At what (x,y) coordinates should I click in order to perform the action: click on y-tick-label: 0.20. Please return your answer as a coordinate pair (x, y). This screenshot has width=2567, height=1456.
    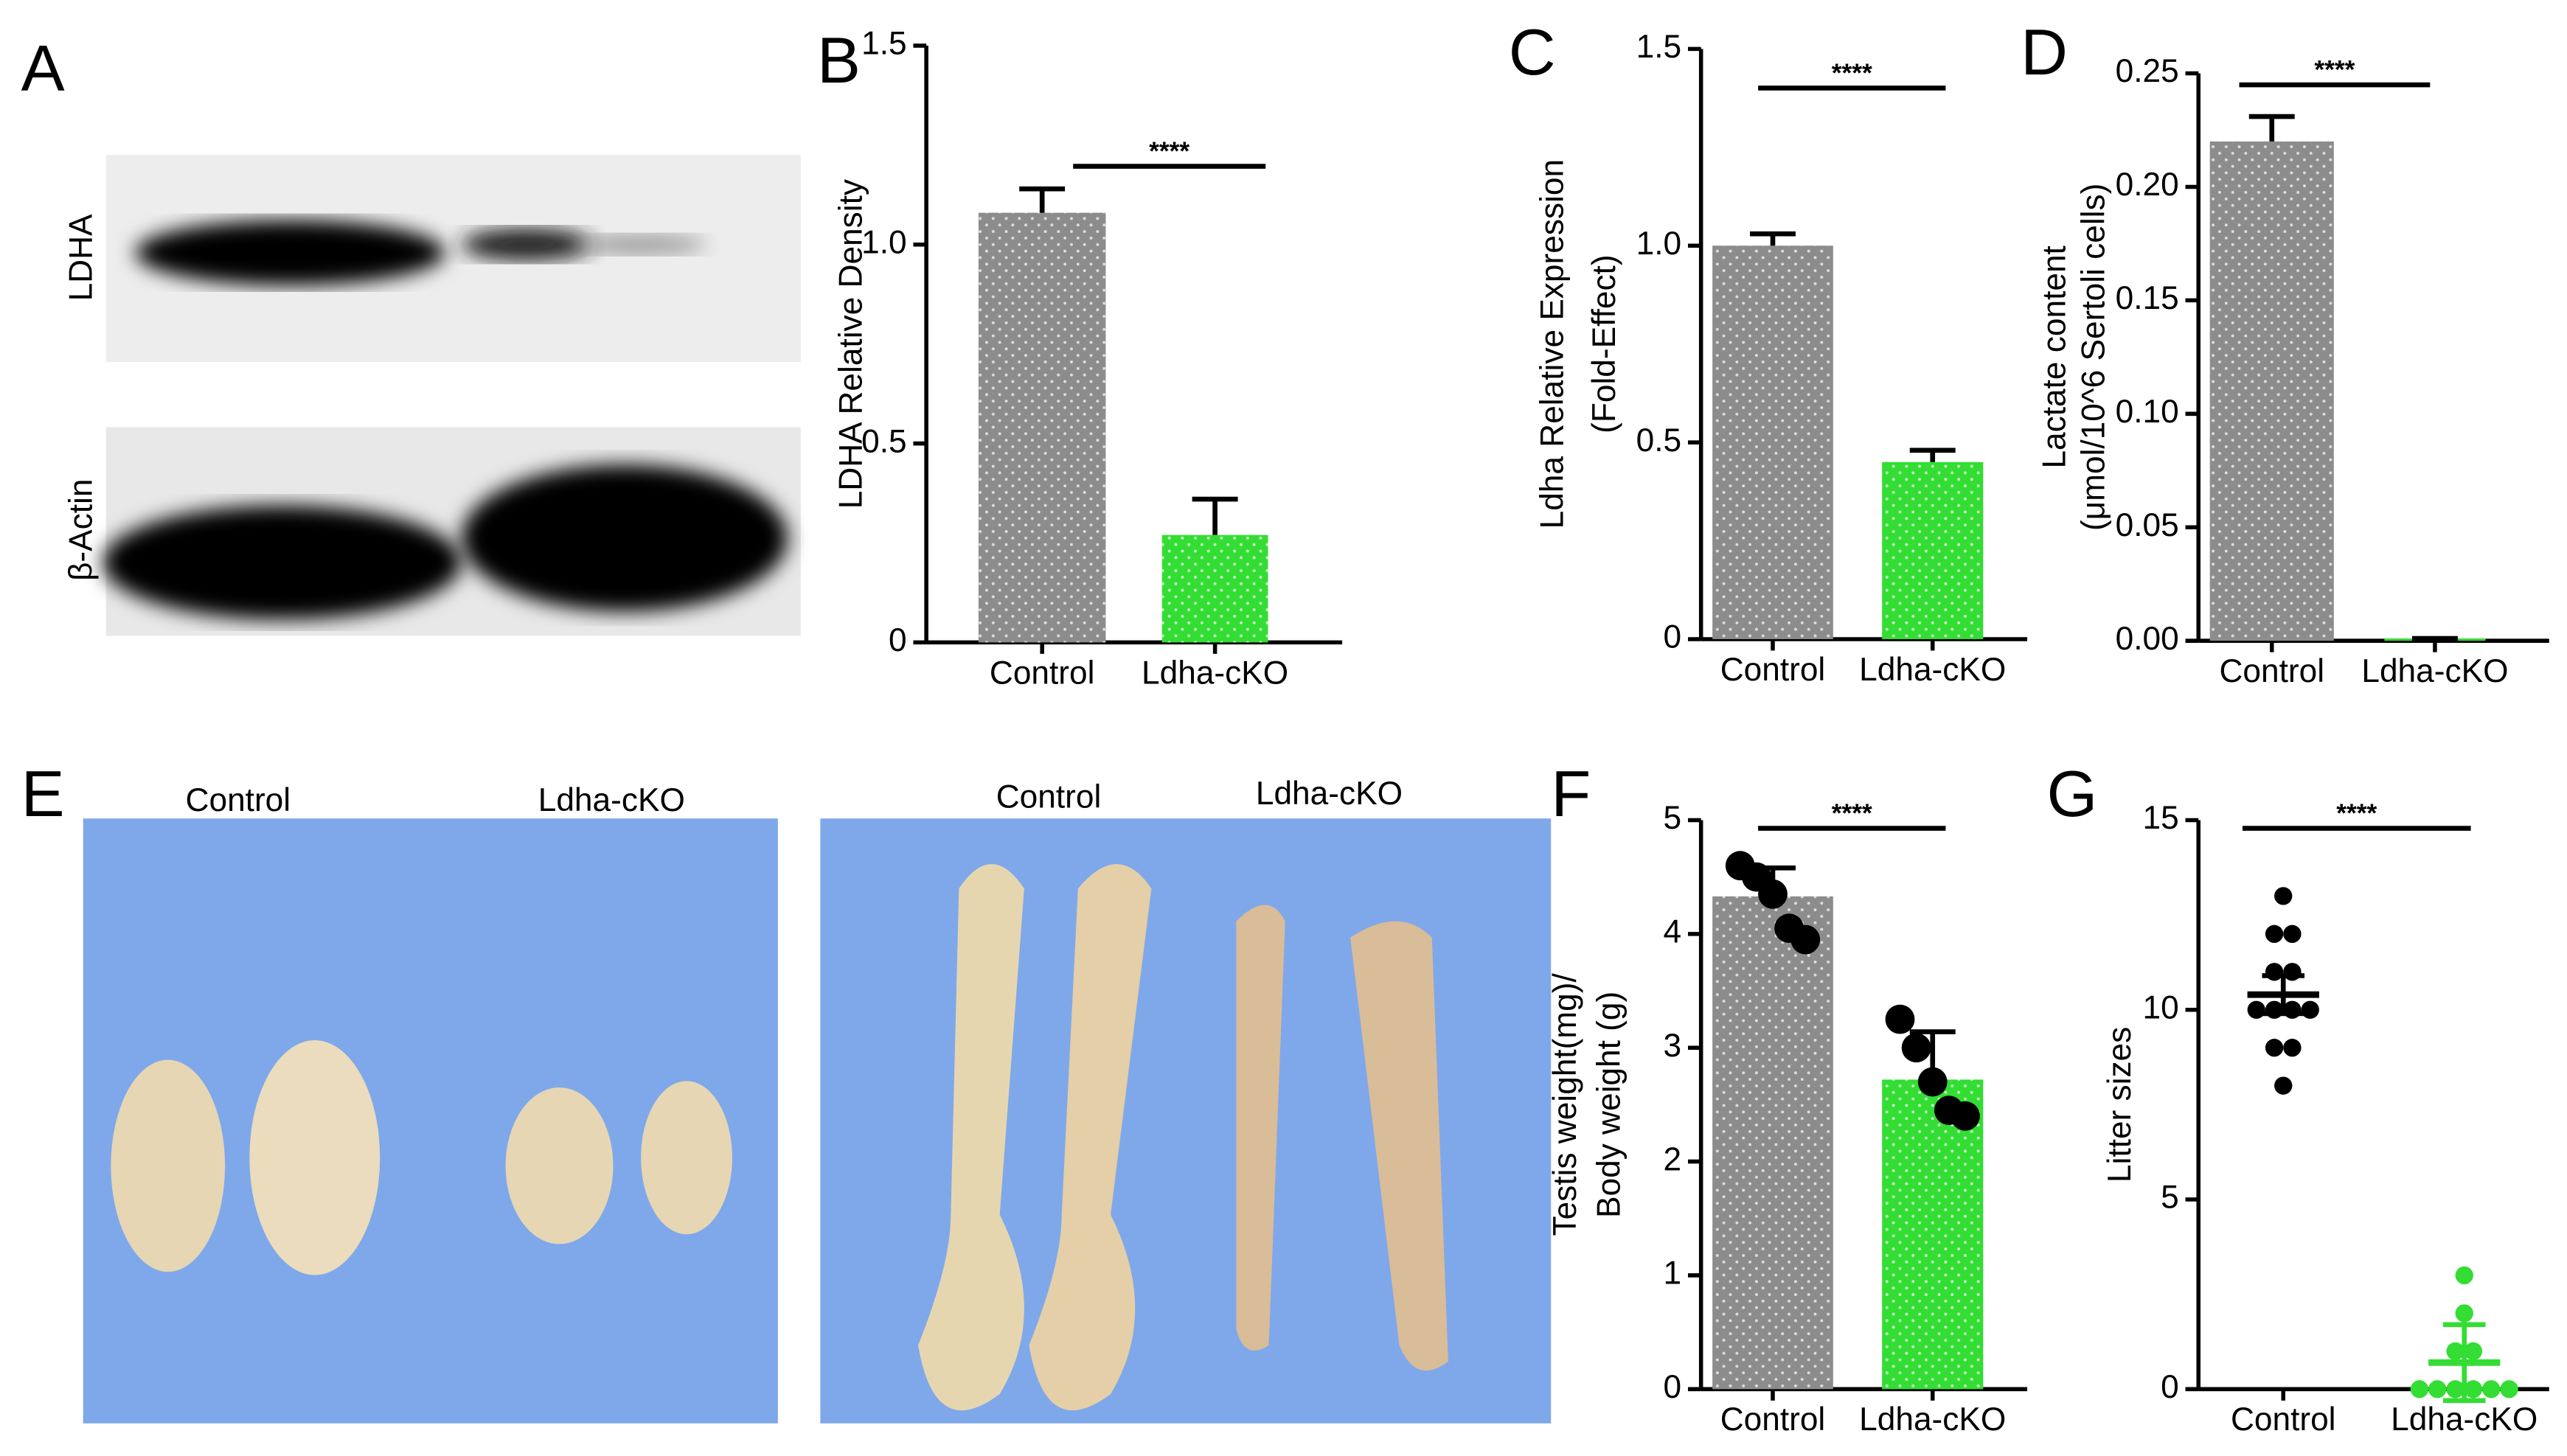
    Looking at the image, I should click on (2147, 185).